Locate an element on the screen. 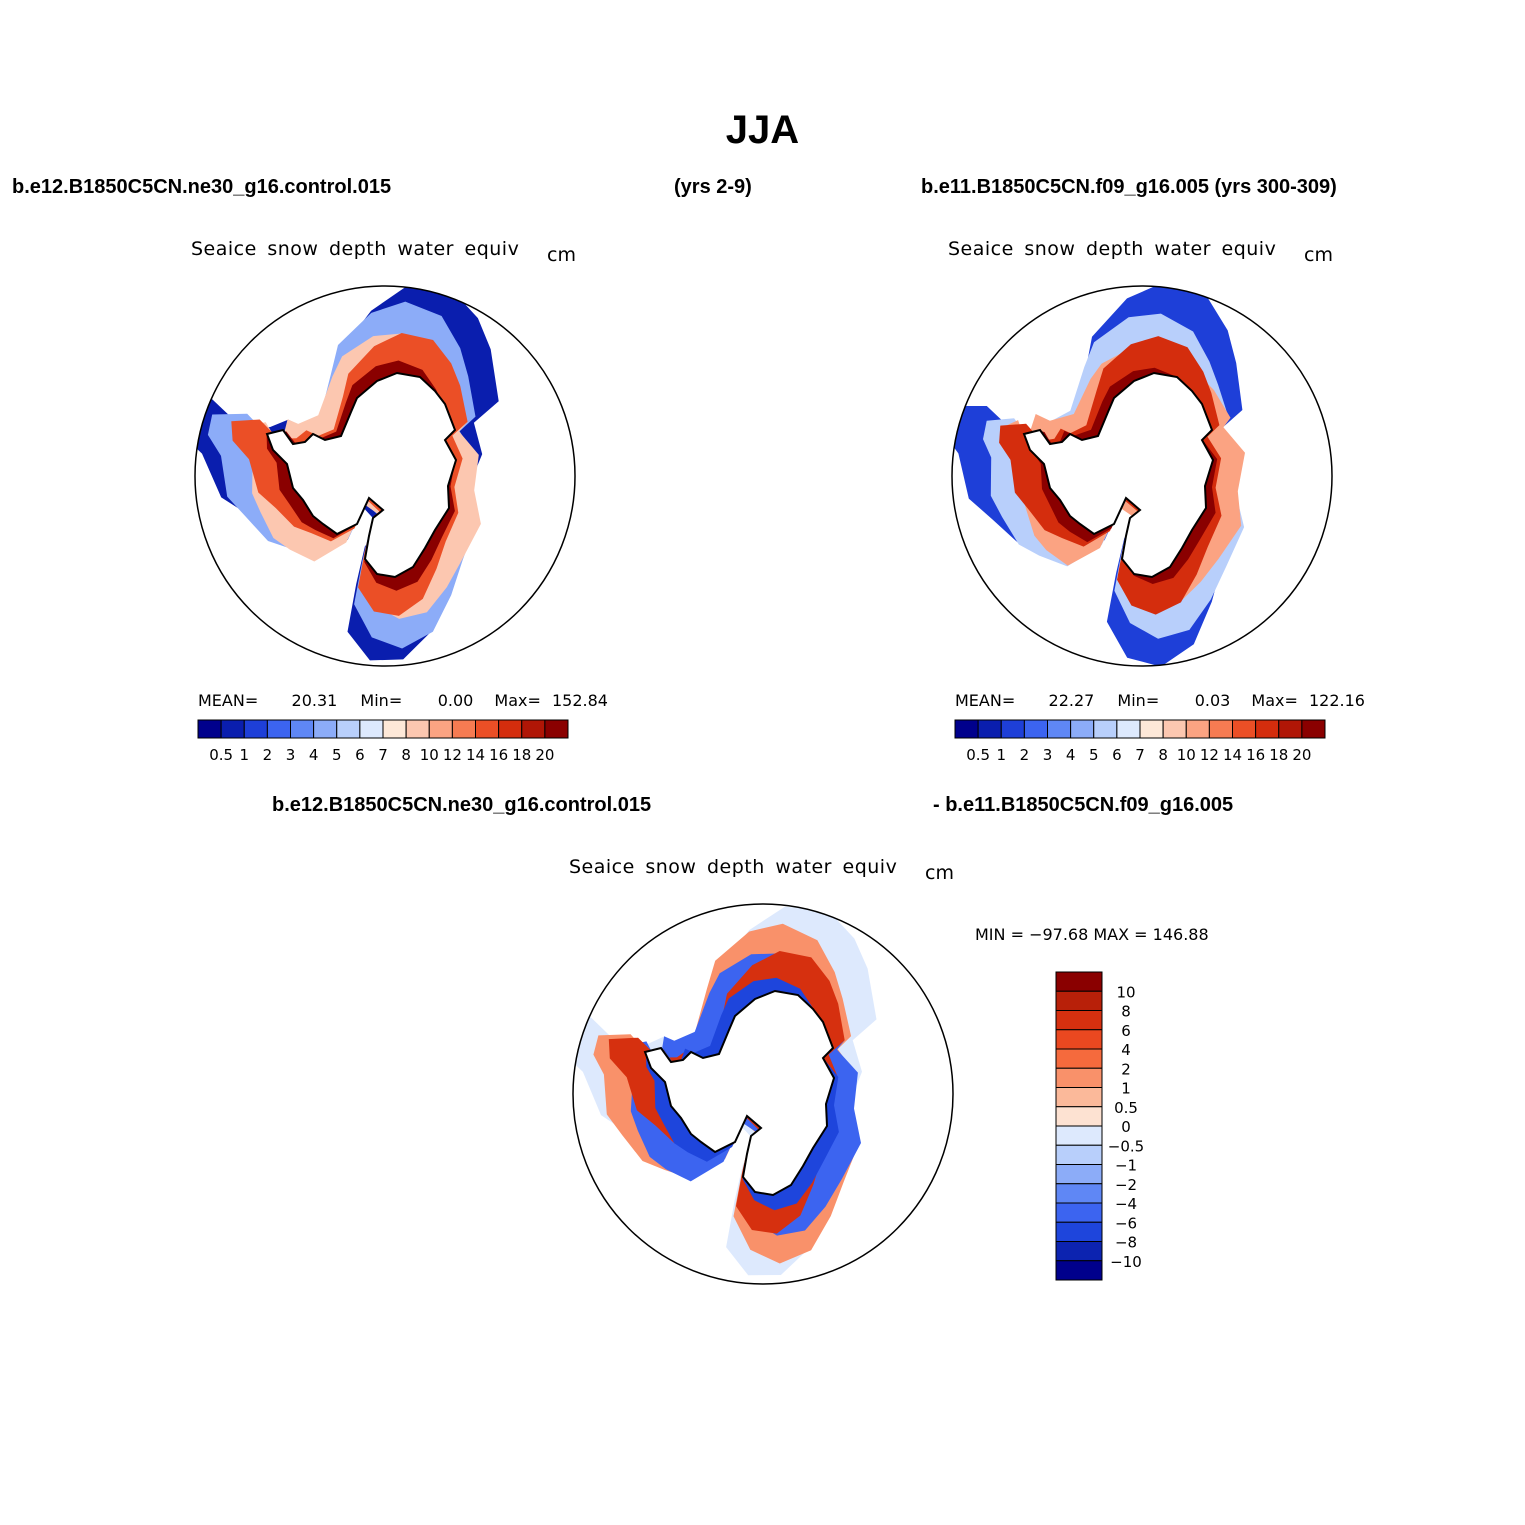 The height and width of the screenshot is (1525, 1525). colorbar-tick-label: 0 is located at coordinates (1126, 1127).